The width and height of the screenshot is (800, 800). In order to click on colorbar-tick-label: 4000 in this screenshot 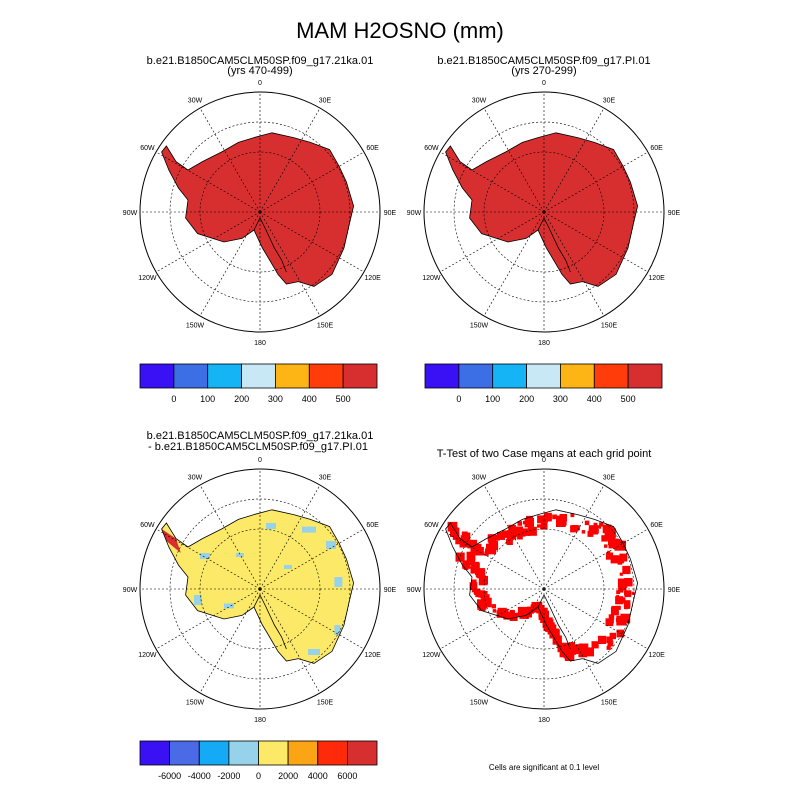, I will do `click(318, 776)`.